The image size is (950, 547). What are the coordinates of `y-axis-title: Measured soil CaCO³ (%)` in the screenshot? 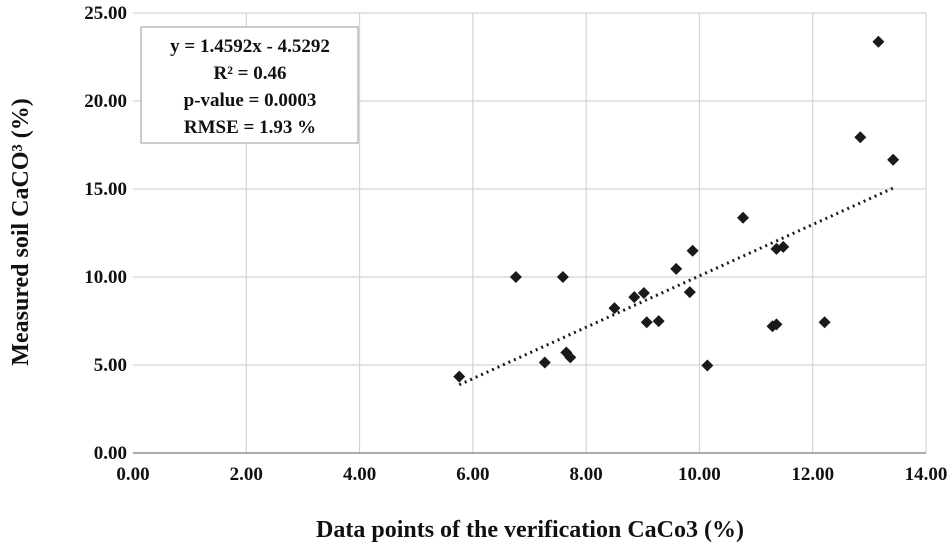 It's located at (21, 231).